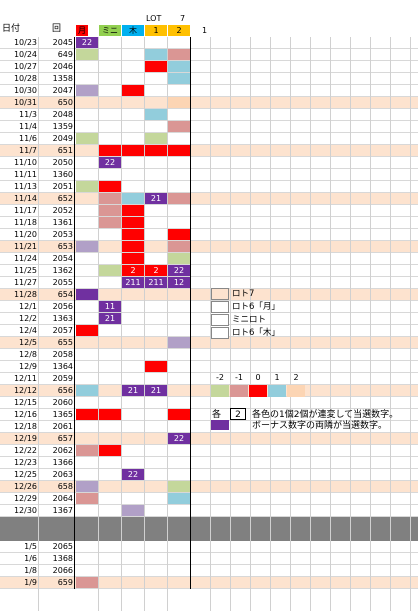 The image size is (418, 611). Describe the element at coordinates (65, 294) in the screenshot. I see `row-draw-number: 654` at that location.